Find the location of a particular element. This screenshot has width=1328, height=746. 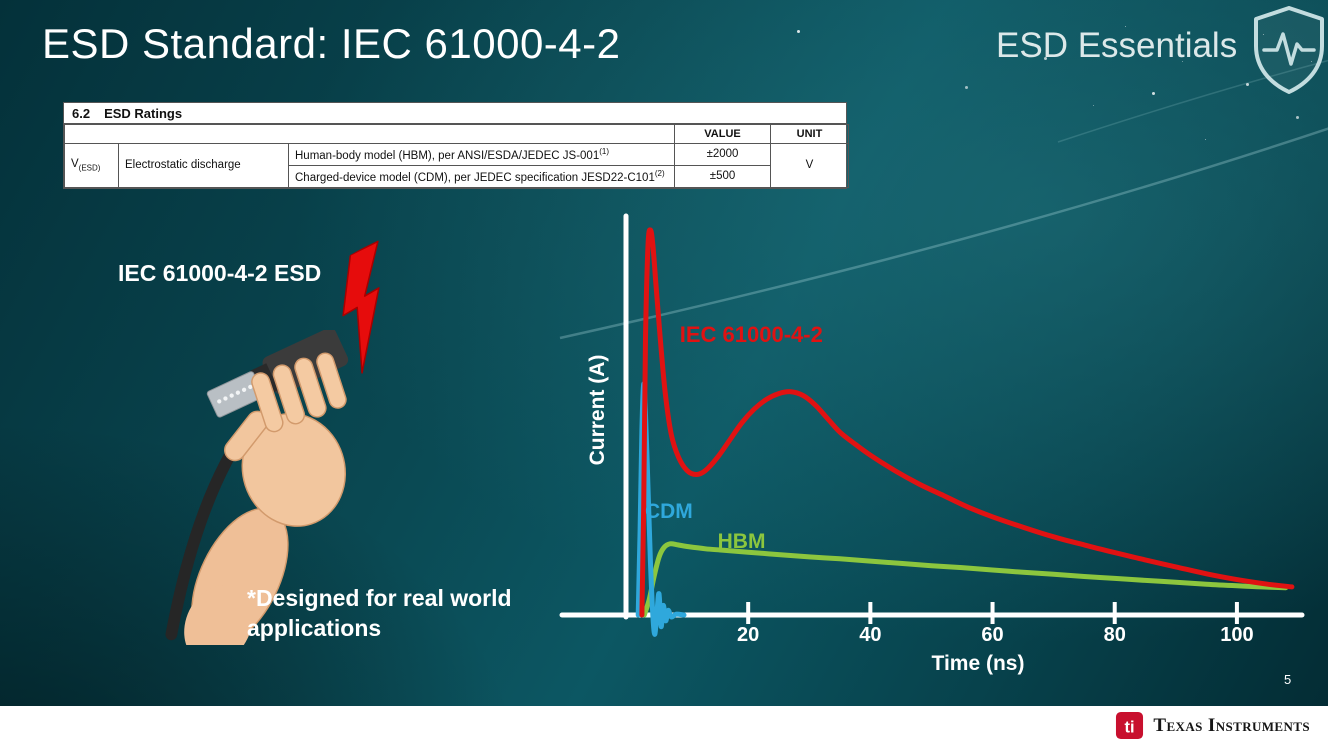

cdm-value-cell: ±500 is located at coordinates (723, 176).